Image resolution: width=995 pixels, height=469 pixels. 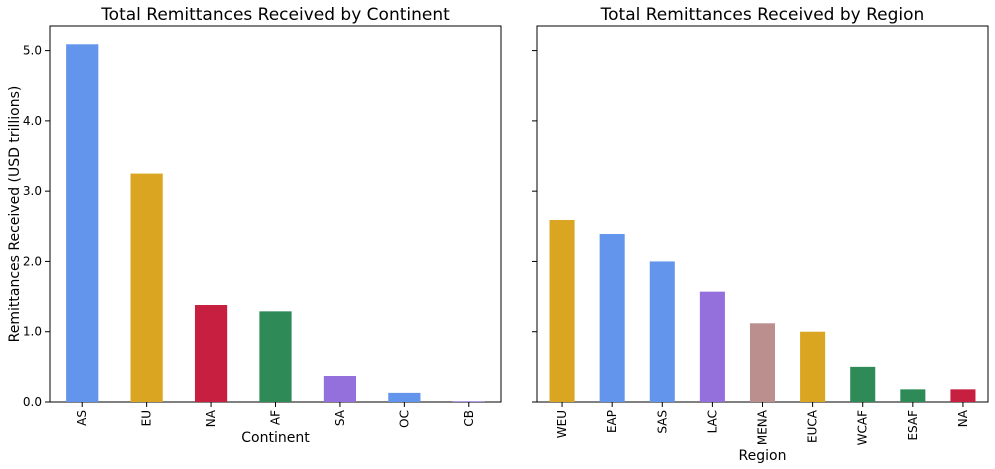 I want to click on region-x-tick-label: ESAF, so click(x=913, y=425).